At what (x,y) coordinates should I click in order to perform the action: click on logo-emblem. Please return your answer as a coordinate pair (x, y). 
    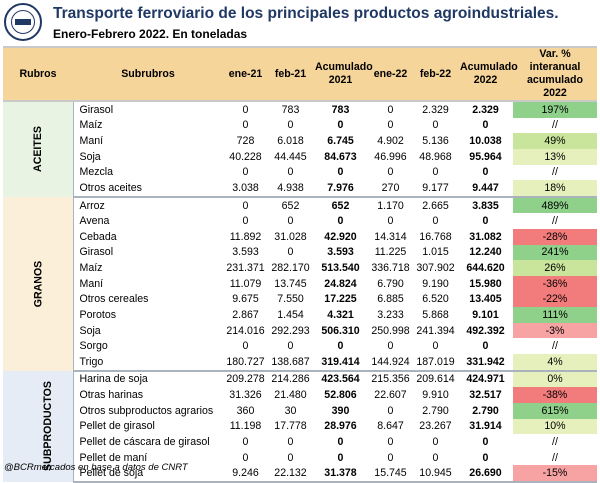
    Looking at the image, I should click on (23, 22).